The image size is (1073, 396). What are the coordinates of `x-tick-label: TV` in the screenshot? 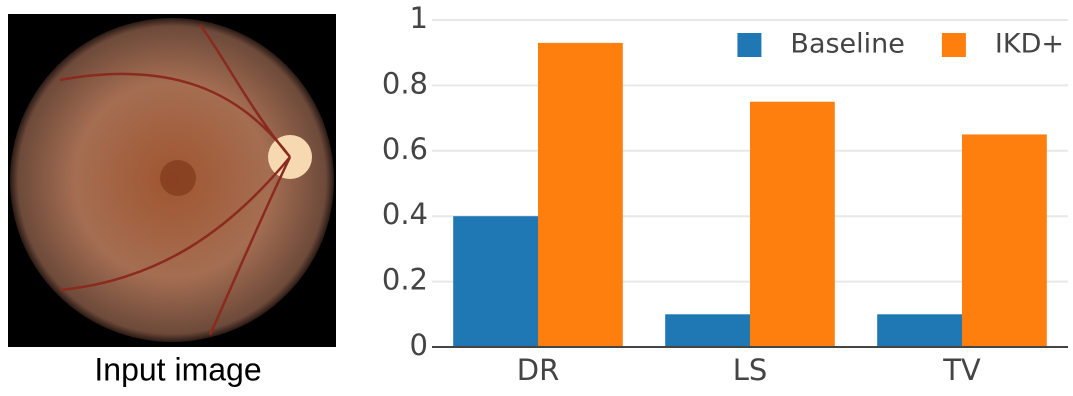 It's located at (961, 370).